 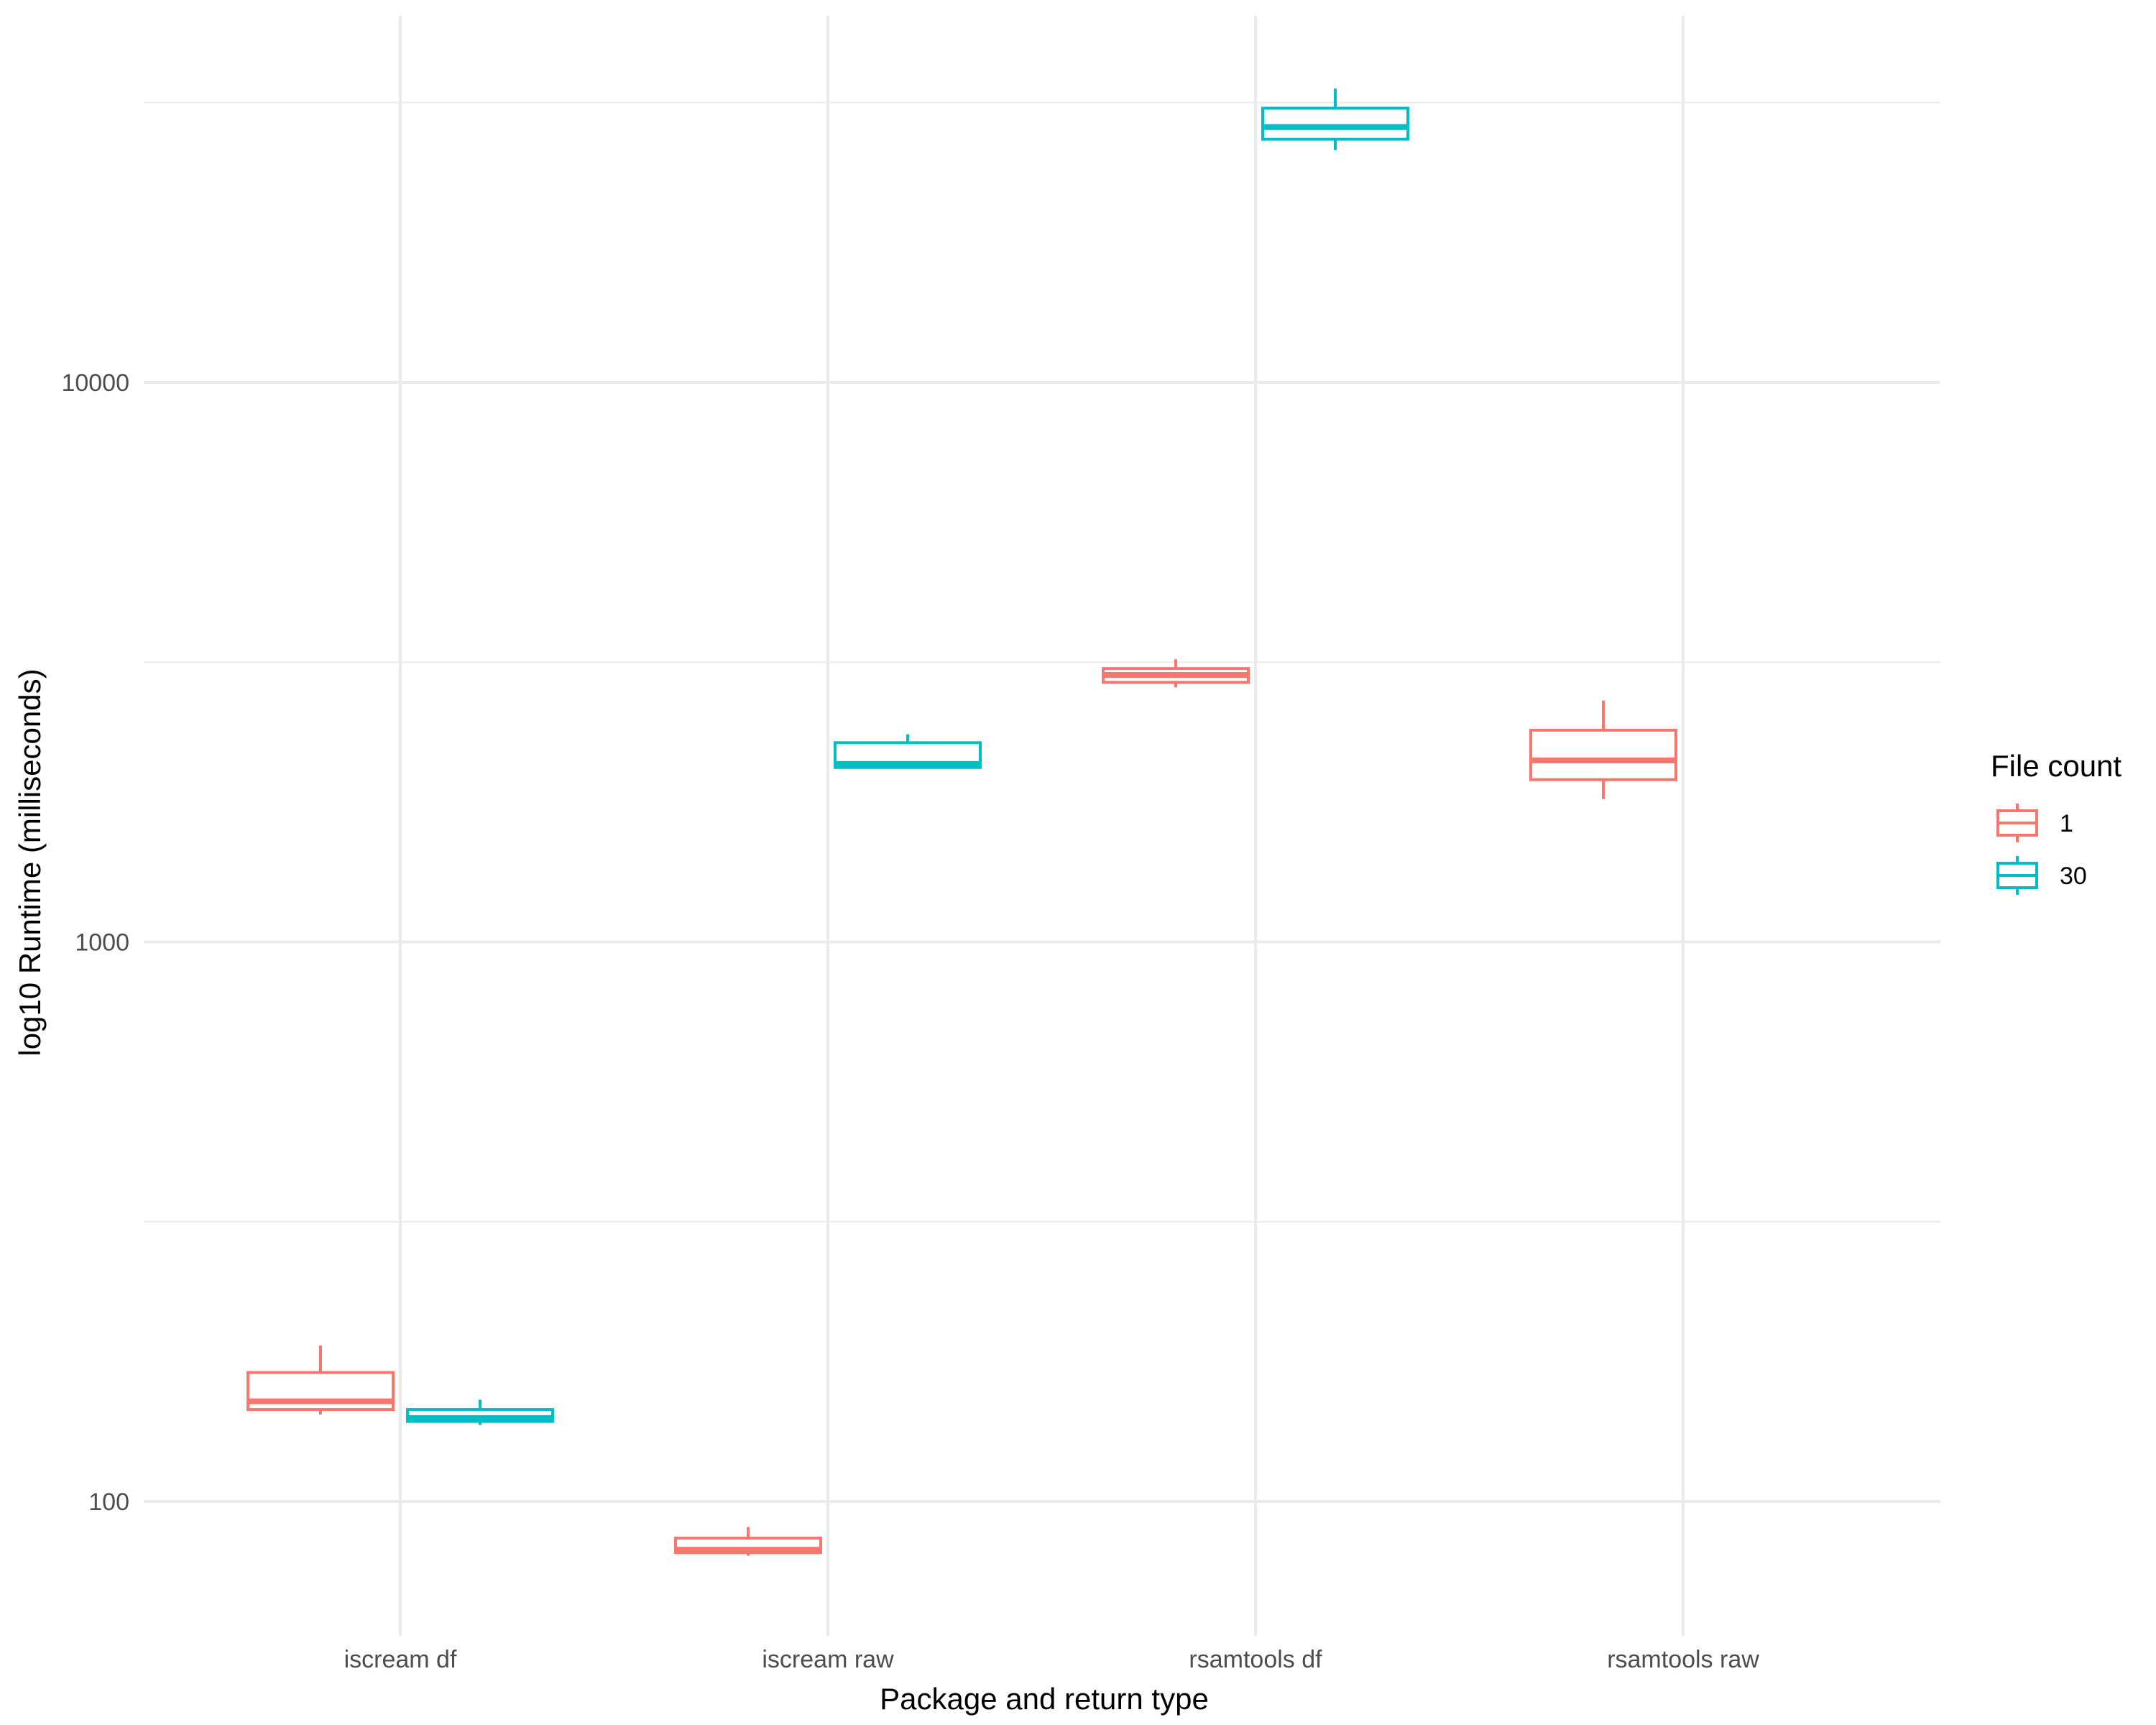 I want to click on y-tick-label: 1000, so click(x=102, y=943).